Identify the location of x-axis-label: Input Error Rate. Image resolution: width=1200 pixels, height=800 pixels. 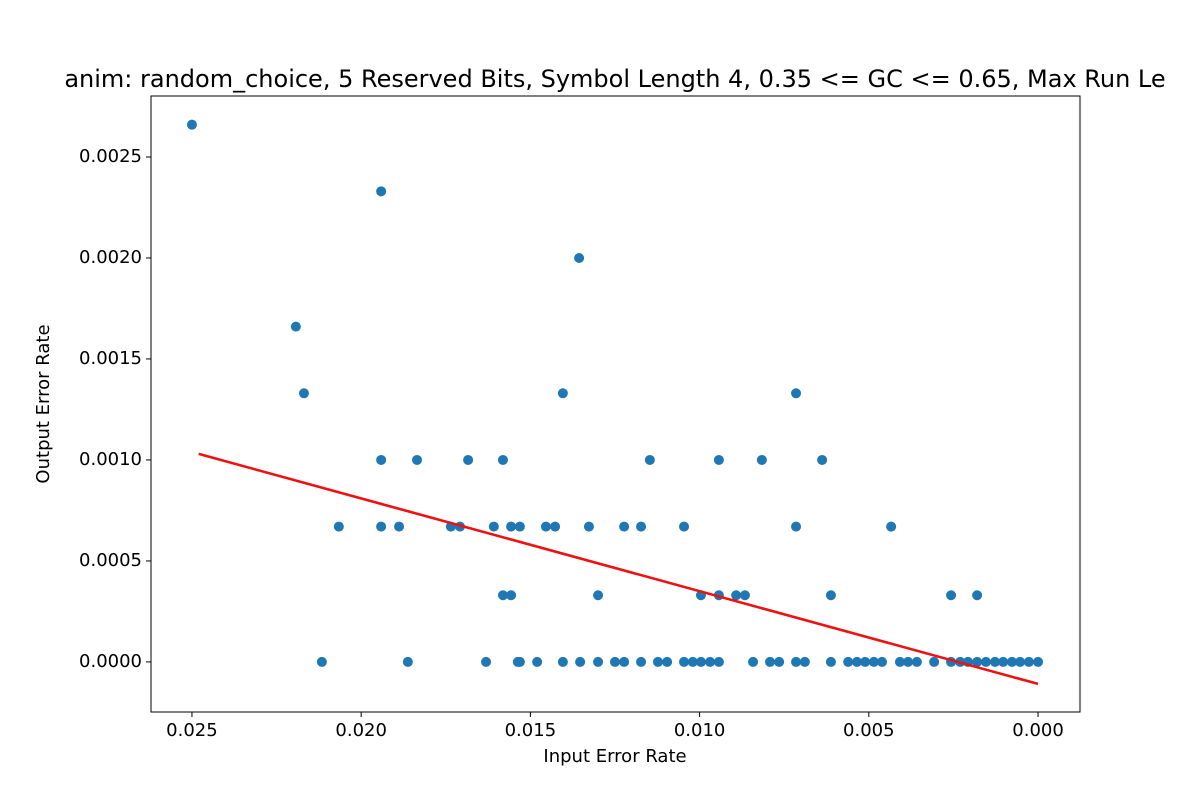
(614, 756).